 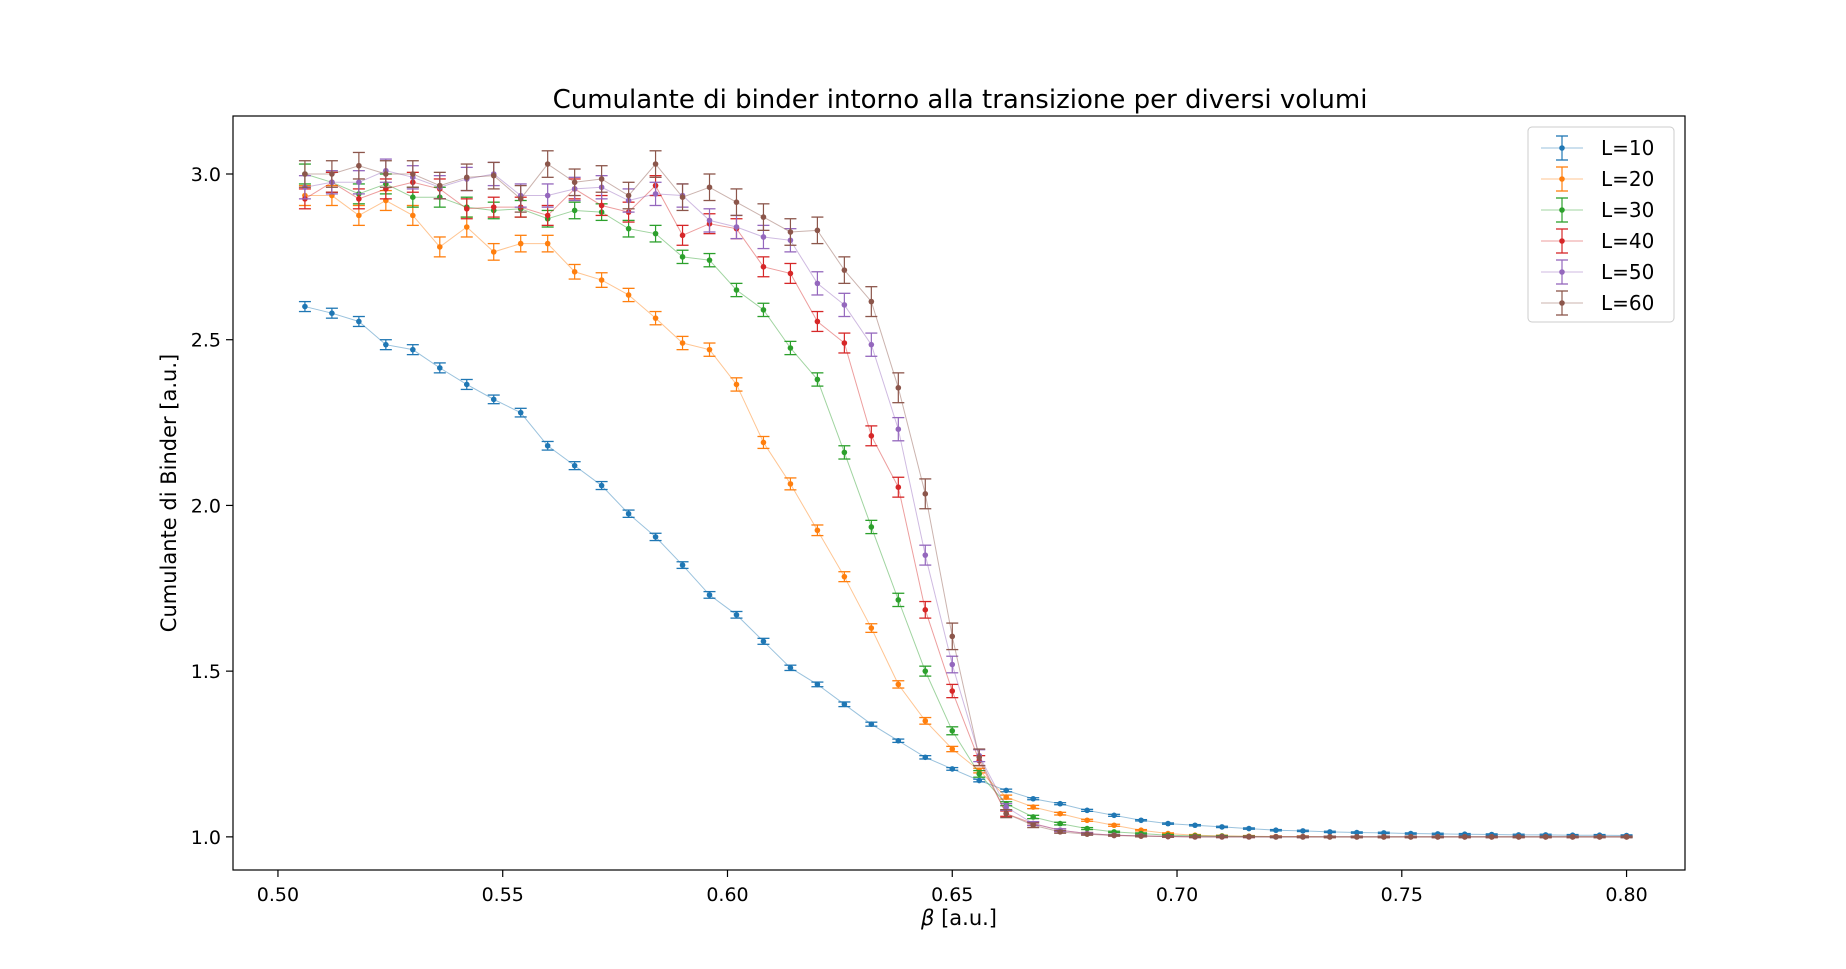 I want to click on y-tick-label: 2.0, so click(x=206, y=506).